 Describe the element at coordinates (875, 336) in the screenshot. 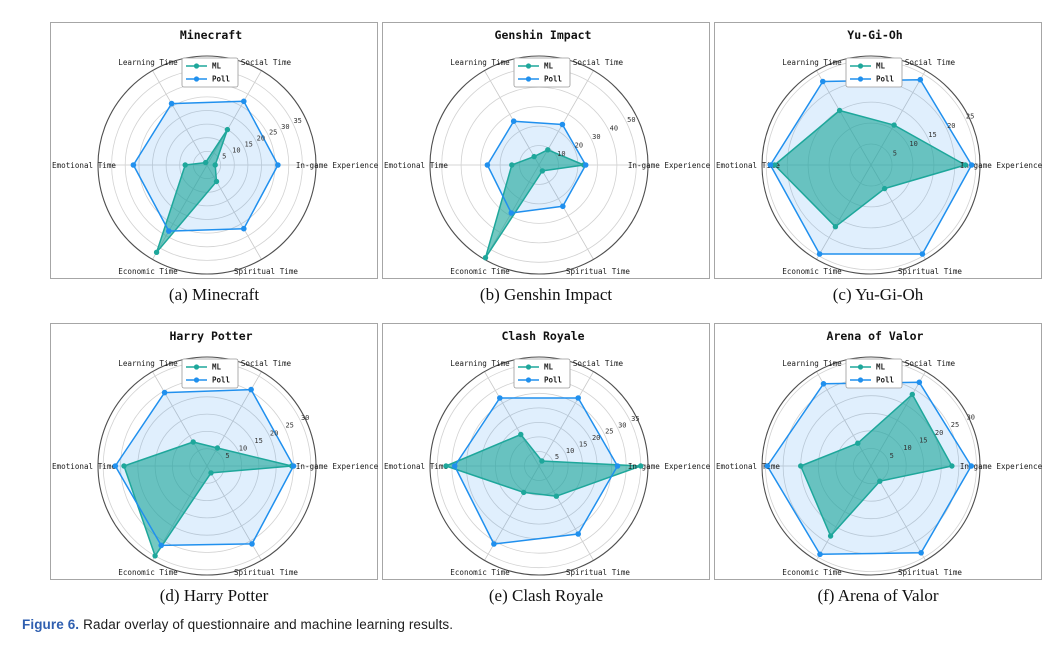

I see `chart-title: Arena of Valor` at that location.